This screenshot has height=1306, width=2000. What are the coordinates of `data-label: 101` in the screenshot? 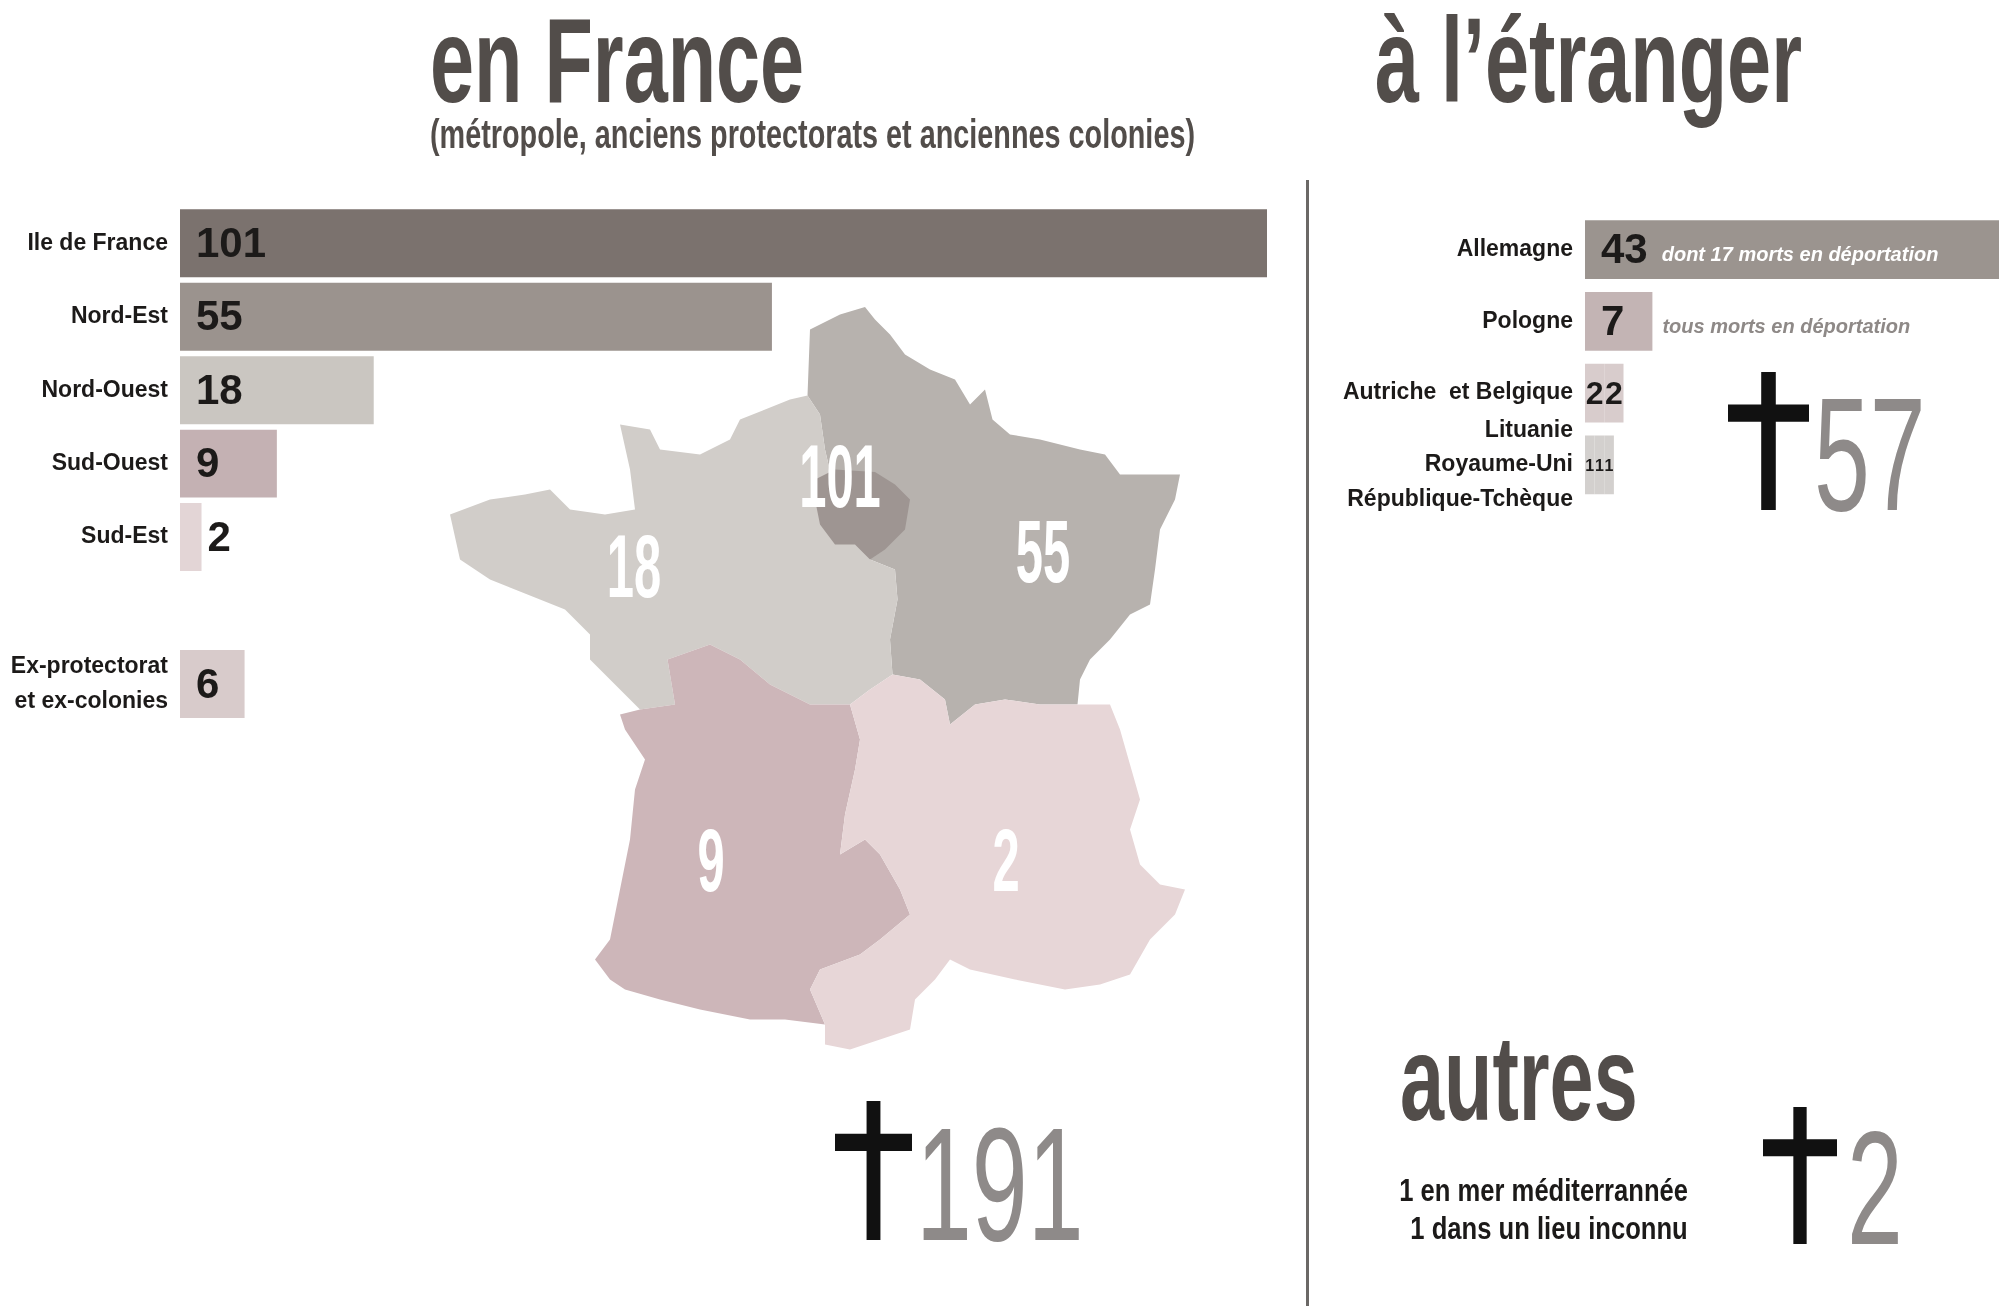 It's located at (231, 242).